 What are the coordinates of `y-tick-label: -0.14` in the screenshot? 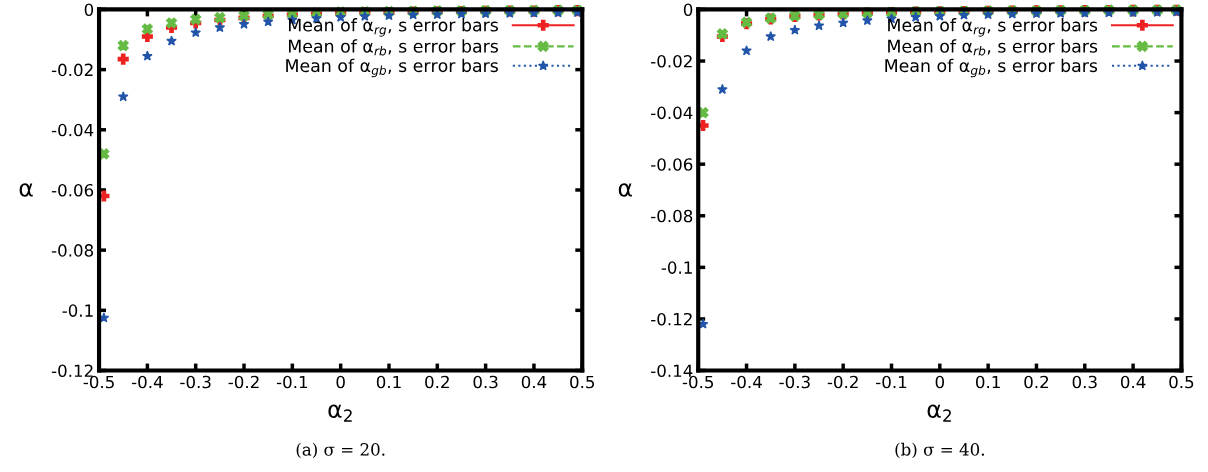 It's located at (672, 371).